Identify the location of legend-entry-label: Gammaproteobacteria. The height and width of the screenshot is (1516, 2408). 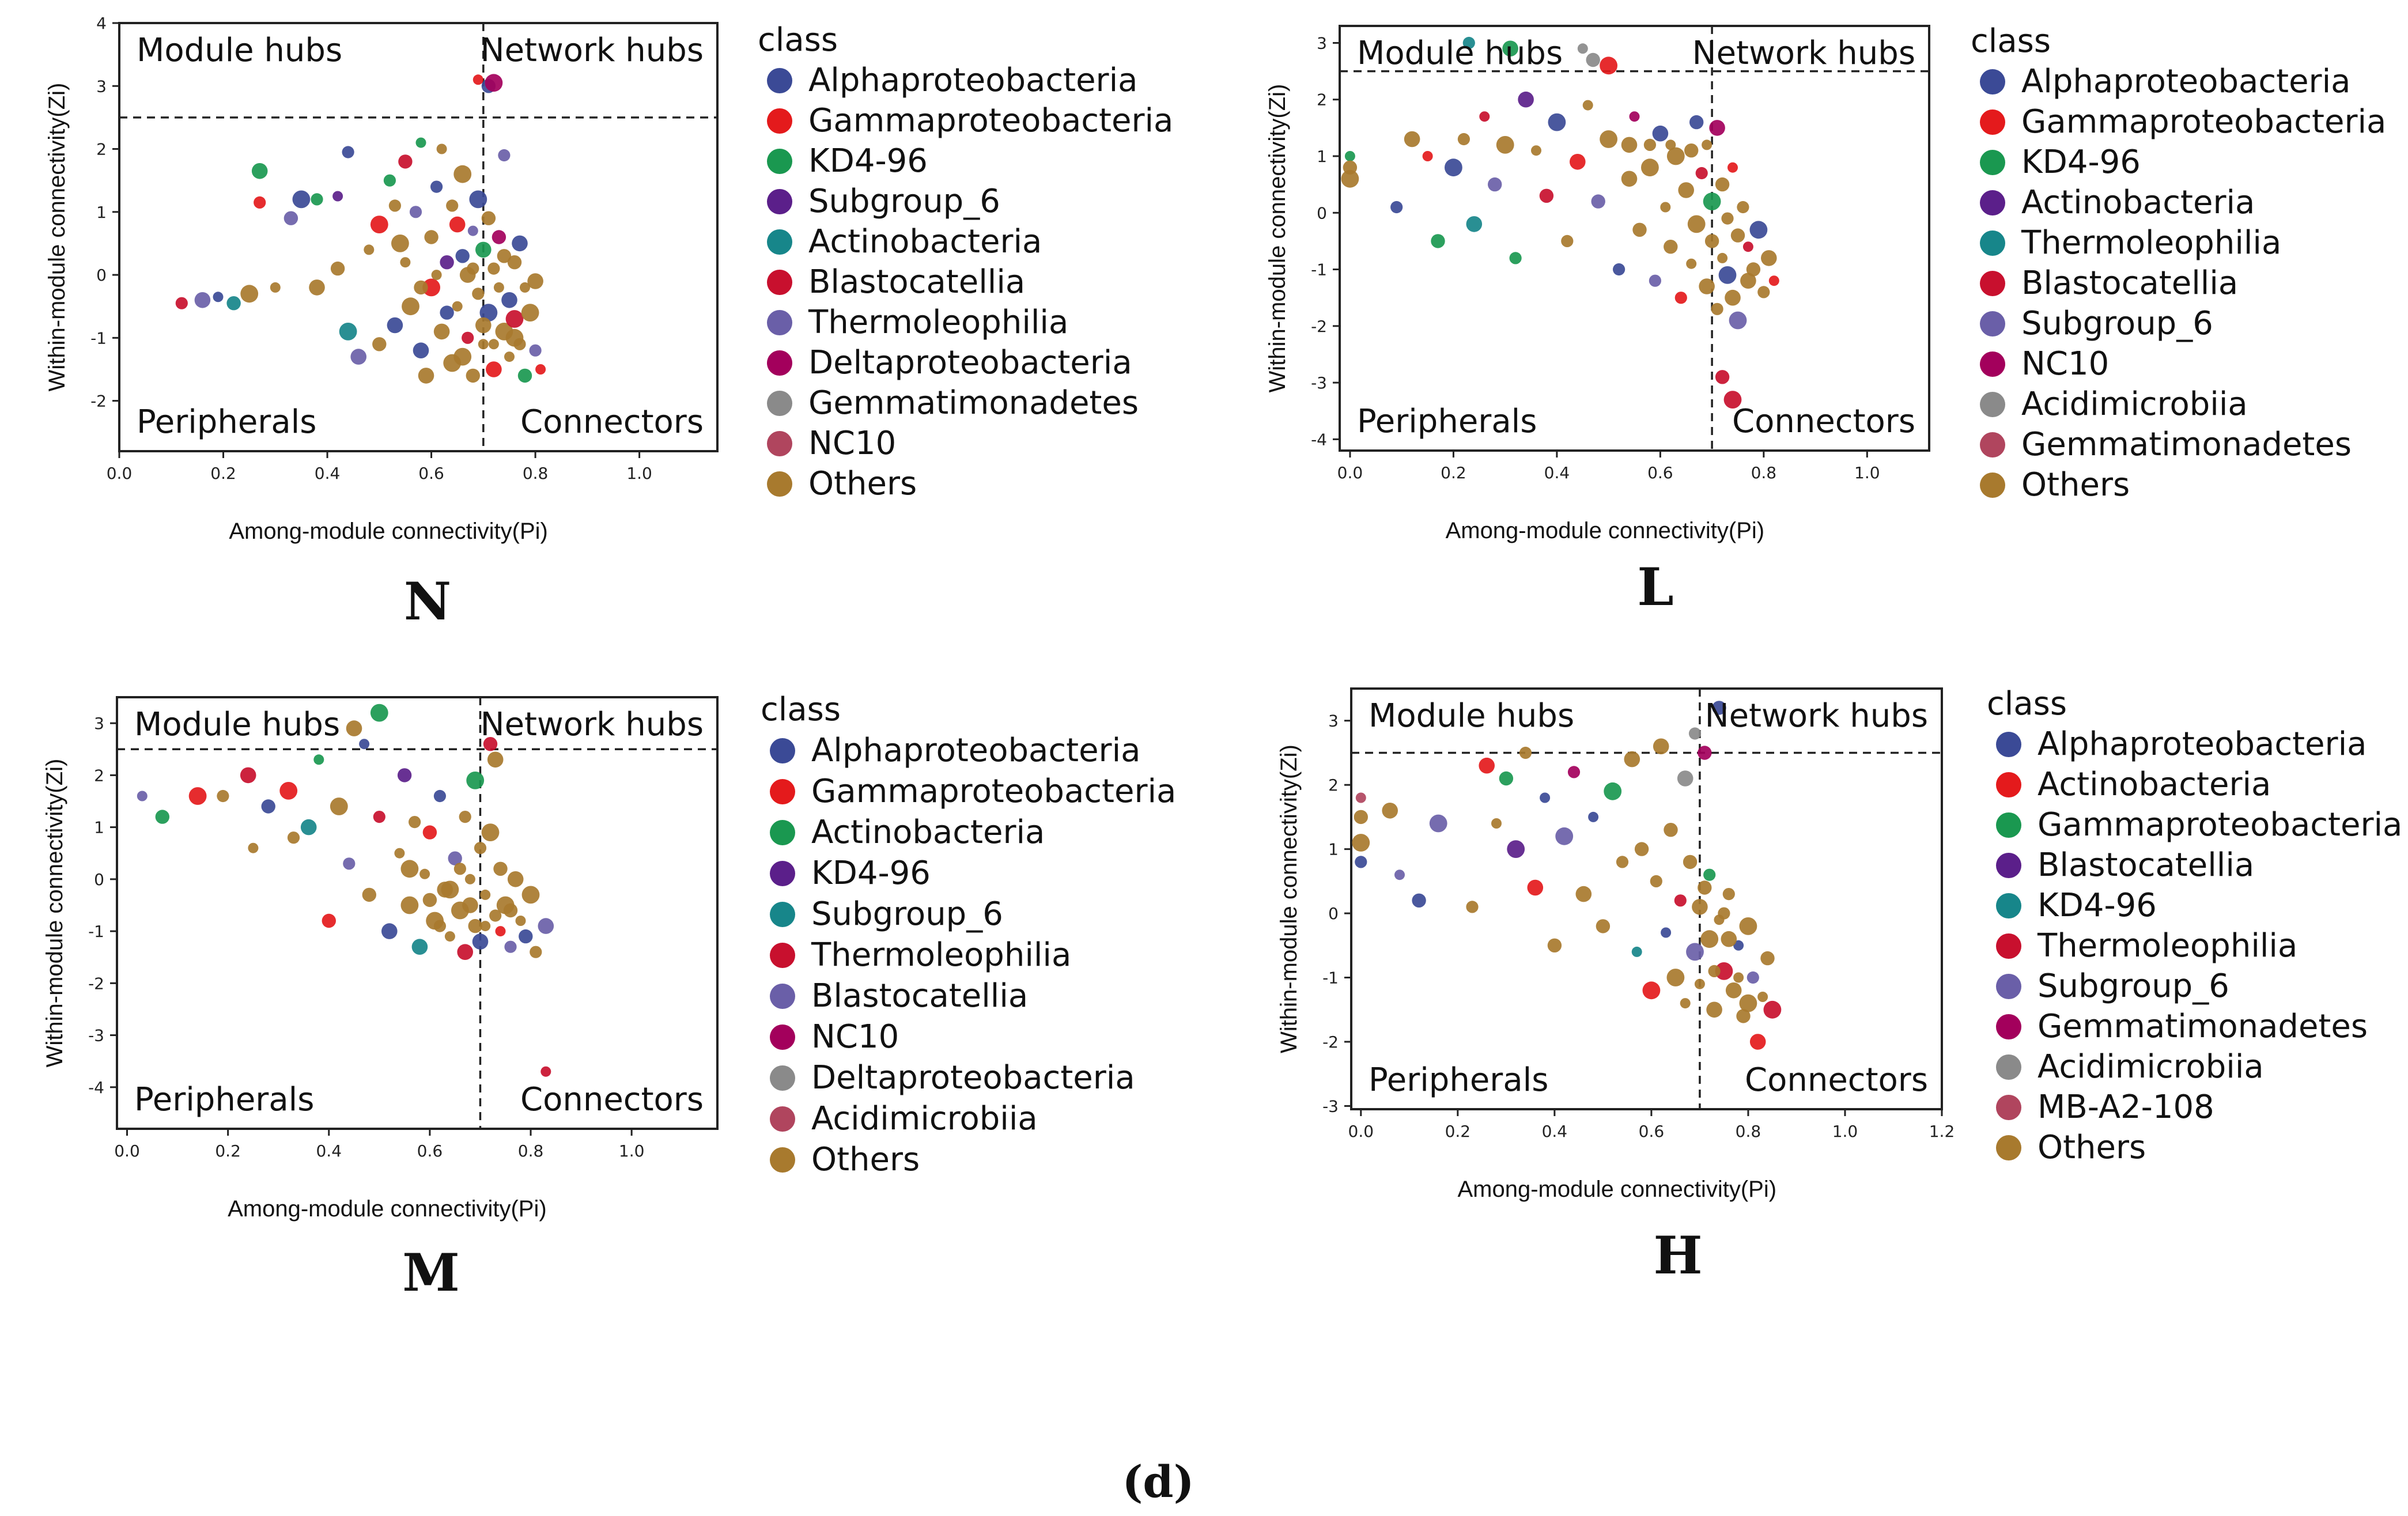
(2219, 825).